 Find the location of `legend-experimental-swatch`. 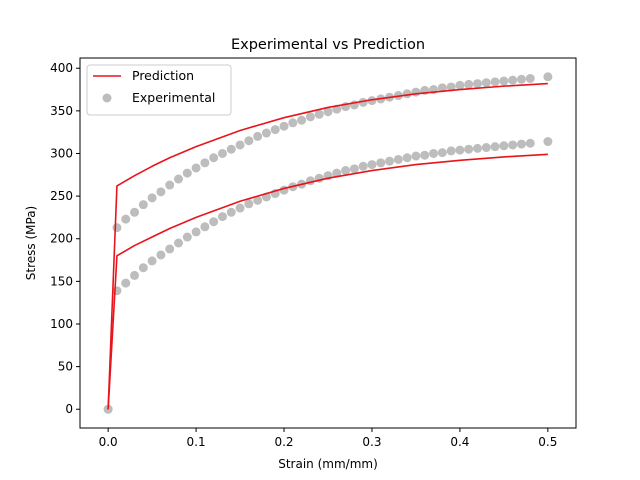

legend-experimental-swatch is located at coordinates (107, 98).